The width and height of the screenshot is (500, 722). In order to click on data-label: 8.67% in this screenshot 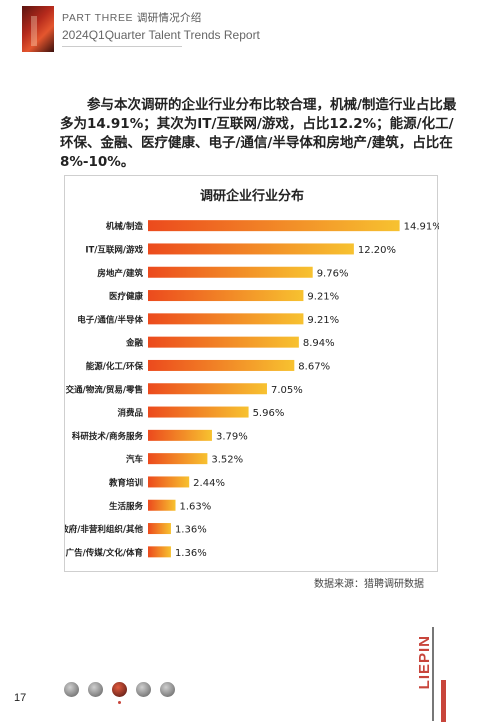, I will do `click(314, 366)`.